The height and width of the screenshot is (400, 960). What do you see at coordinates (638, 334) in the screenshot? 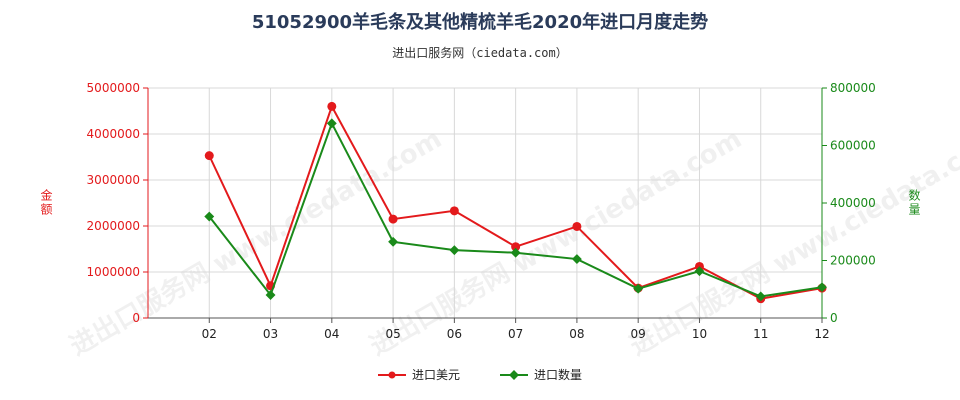
I see `x-tick-label: 09` at bounding box center [638, 334].